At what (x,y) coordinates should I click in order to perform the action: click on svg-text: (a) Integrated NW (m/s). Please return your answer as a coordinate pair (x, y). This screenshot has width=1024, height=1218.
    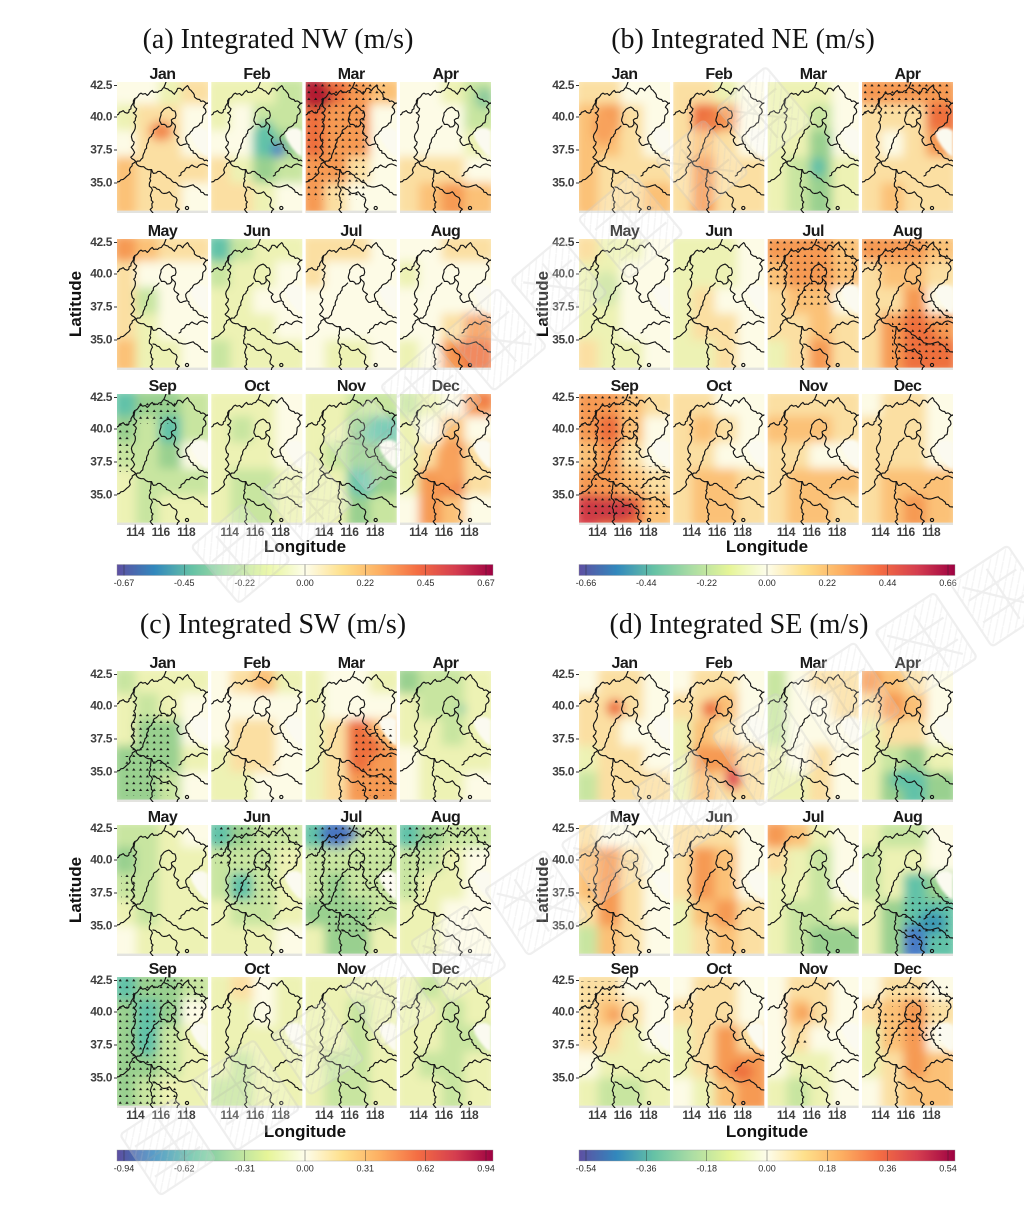
    Looking at the image, I should click on (278, 39).